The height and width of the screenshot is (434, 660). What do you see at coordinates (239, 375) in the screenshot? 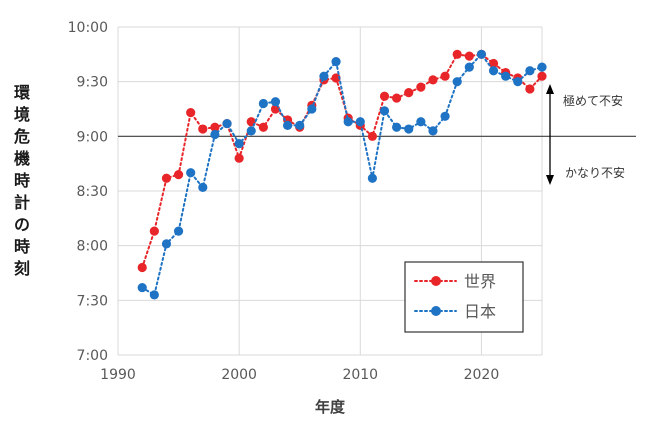
I see `x-tick-label: 2000` at bounding box center [239, 375].